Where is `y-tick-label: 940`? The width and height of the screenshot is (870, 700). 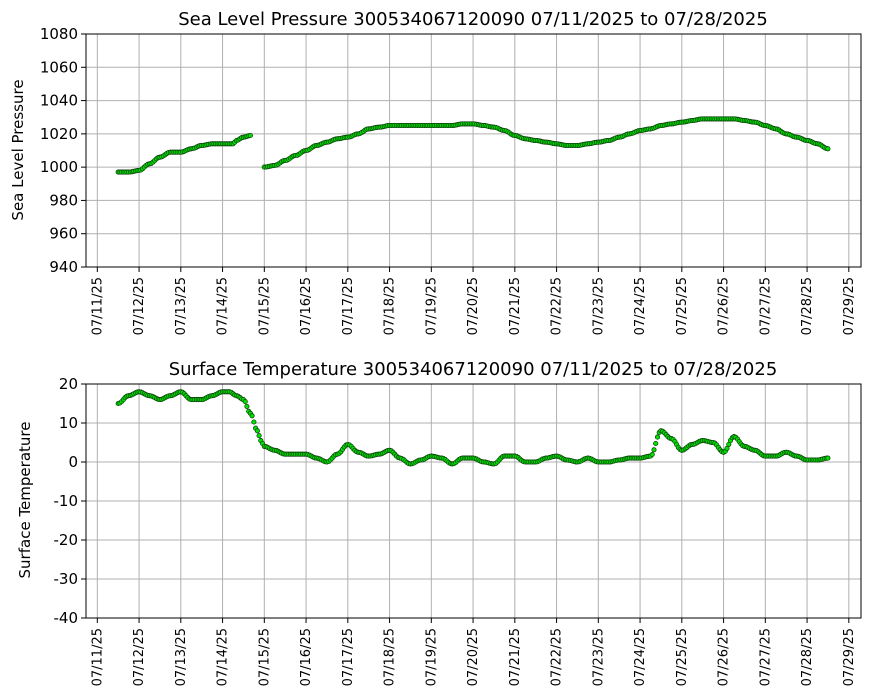
y-tick-label: 940 is located at coordinates (63, 267).